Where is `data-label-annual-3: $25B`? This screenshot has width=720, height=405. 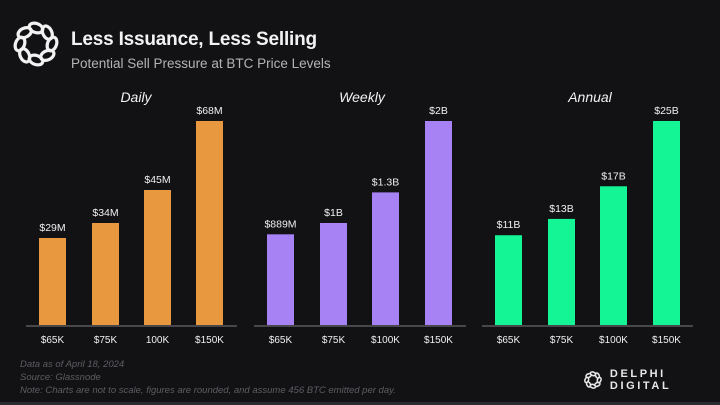
data-label-annual-3: $25B is located at coordinates (666, 111).